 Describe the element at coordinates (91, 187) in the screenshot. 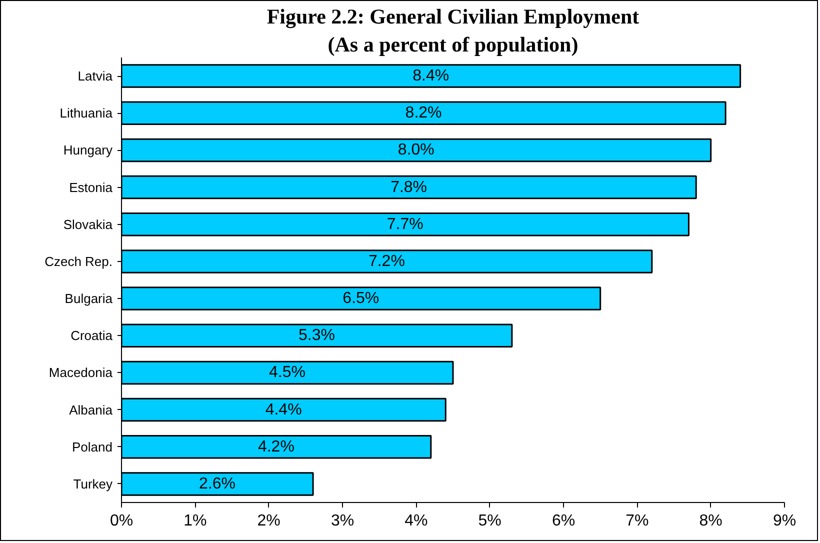

I see `y-tick-label: Estonia` at that location.